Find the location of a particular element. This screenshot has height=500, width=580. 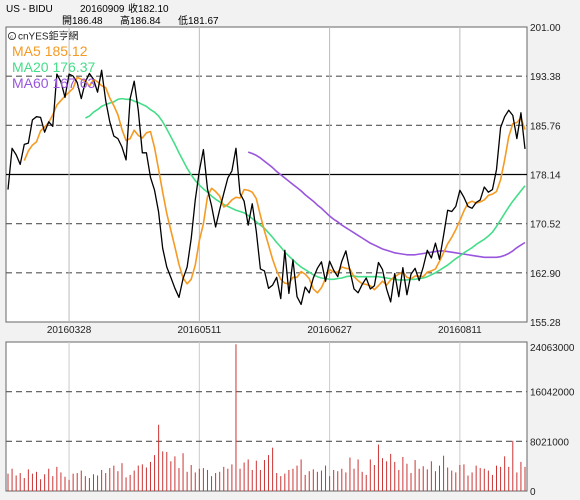

header-close: 收182.10 is located at coordinates (148, 8).